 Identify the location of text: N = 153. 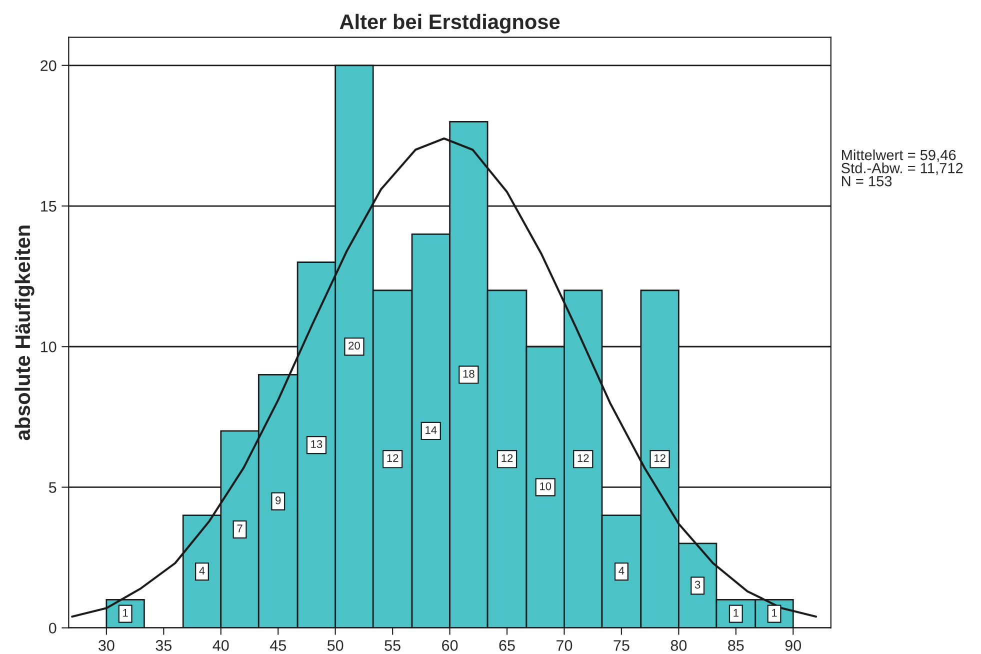
(867, 181).